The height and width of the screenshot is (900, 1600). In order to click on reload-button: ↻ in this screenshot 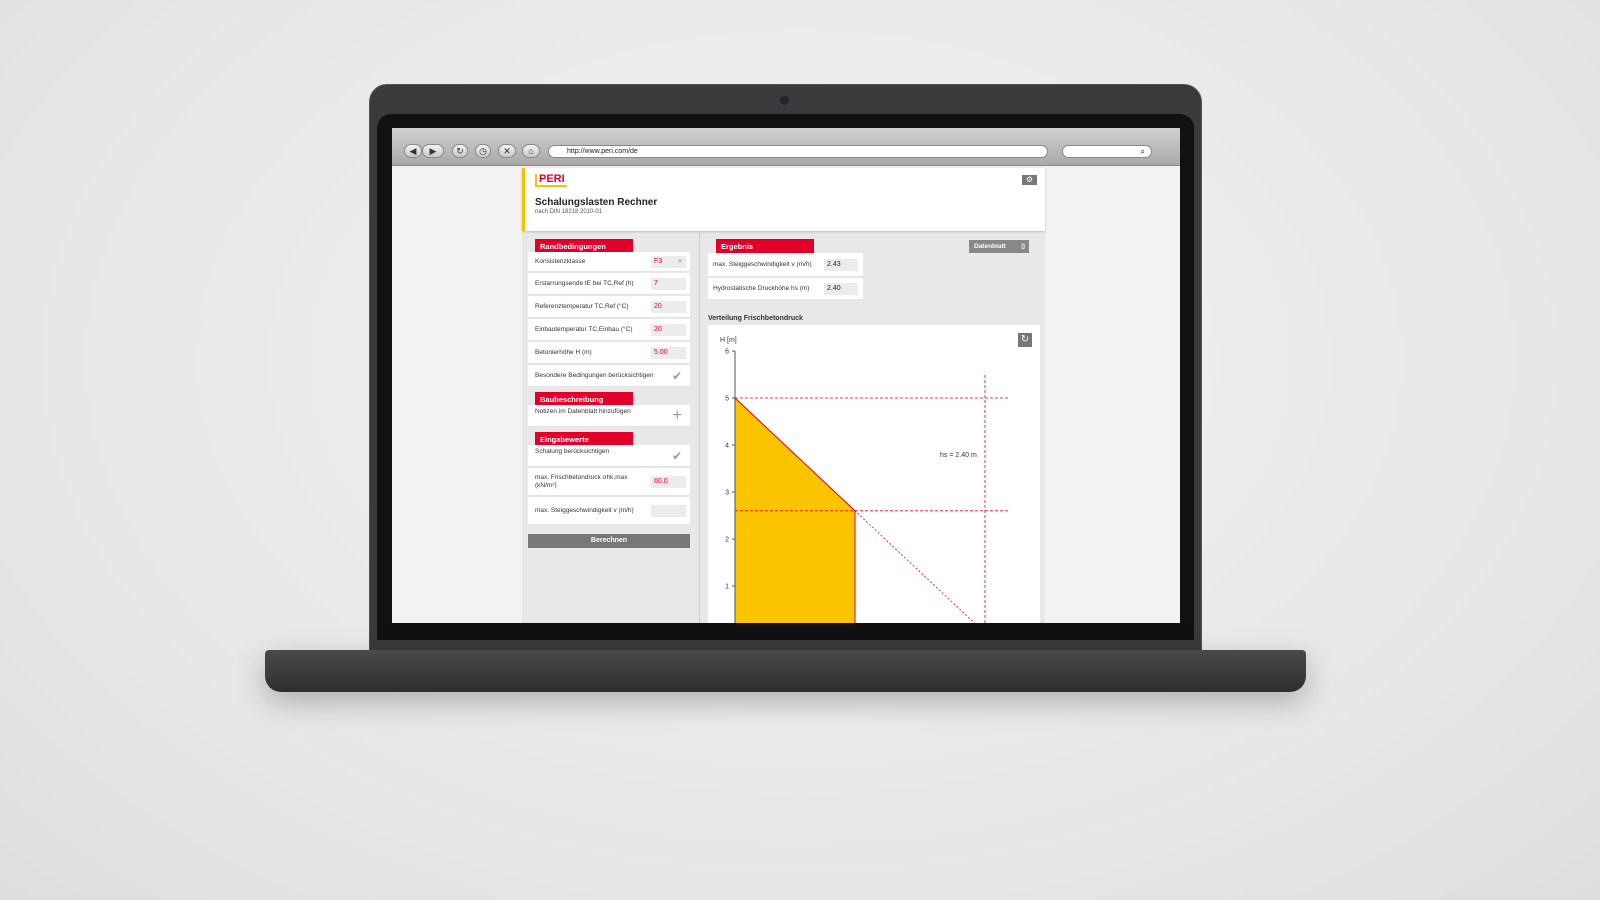, I will do `click(460, 151)`.